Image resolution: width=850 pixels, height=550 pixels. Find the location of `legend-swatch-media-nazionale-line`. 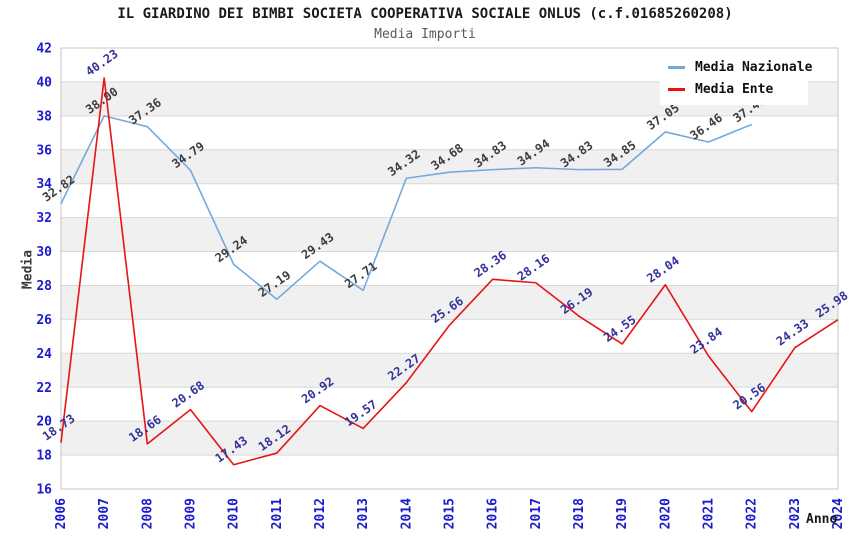

legend-swatch-media-nazionale-line is located at coordinates (676, 67).